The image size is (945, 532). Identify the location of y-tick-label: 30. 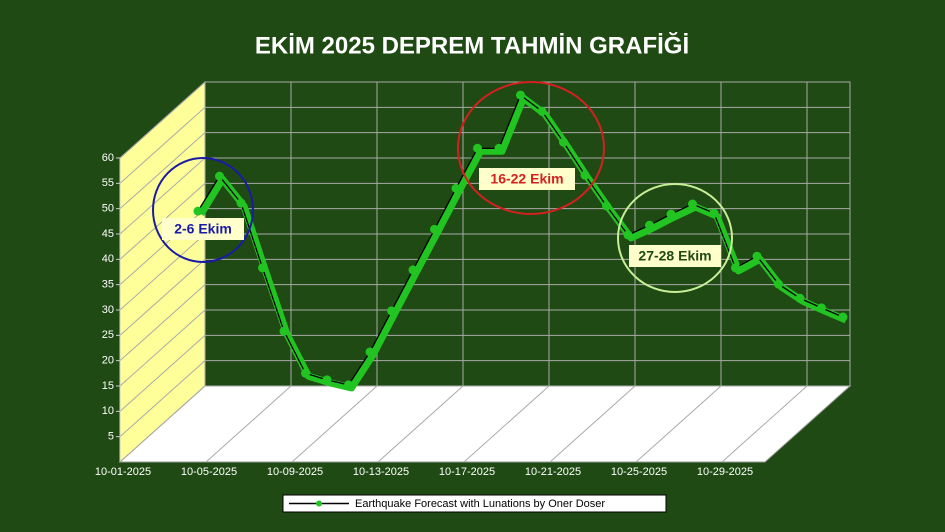
(108, 310).